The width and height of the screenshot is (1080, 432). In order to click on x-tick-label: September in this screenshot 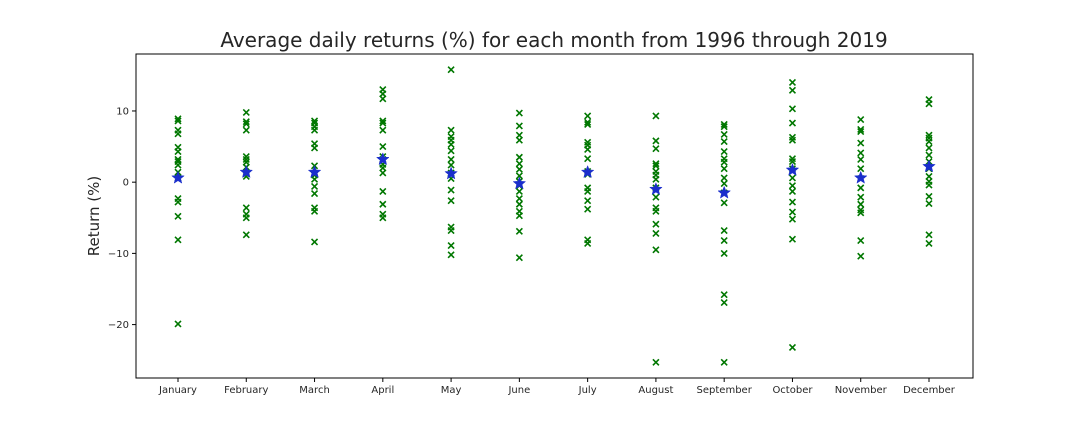, I will do `click(725, 390)`.